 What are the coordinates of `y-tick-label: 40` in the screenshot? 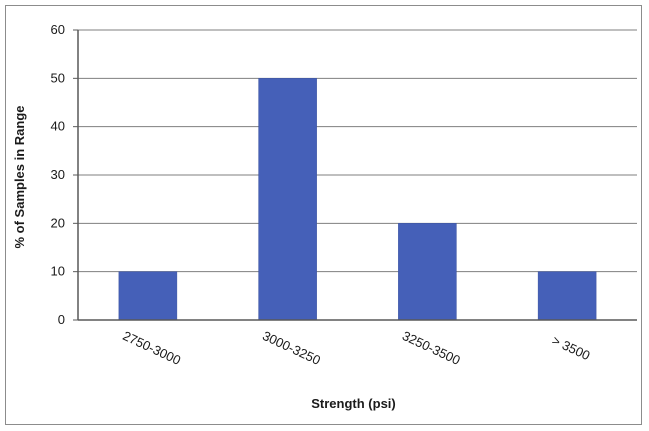 It's located at (58, 126).